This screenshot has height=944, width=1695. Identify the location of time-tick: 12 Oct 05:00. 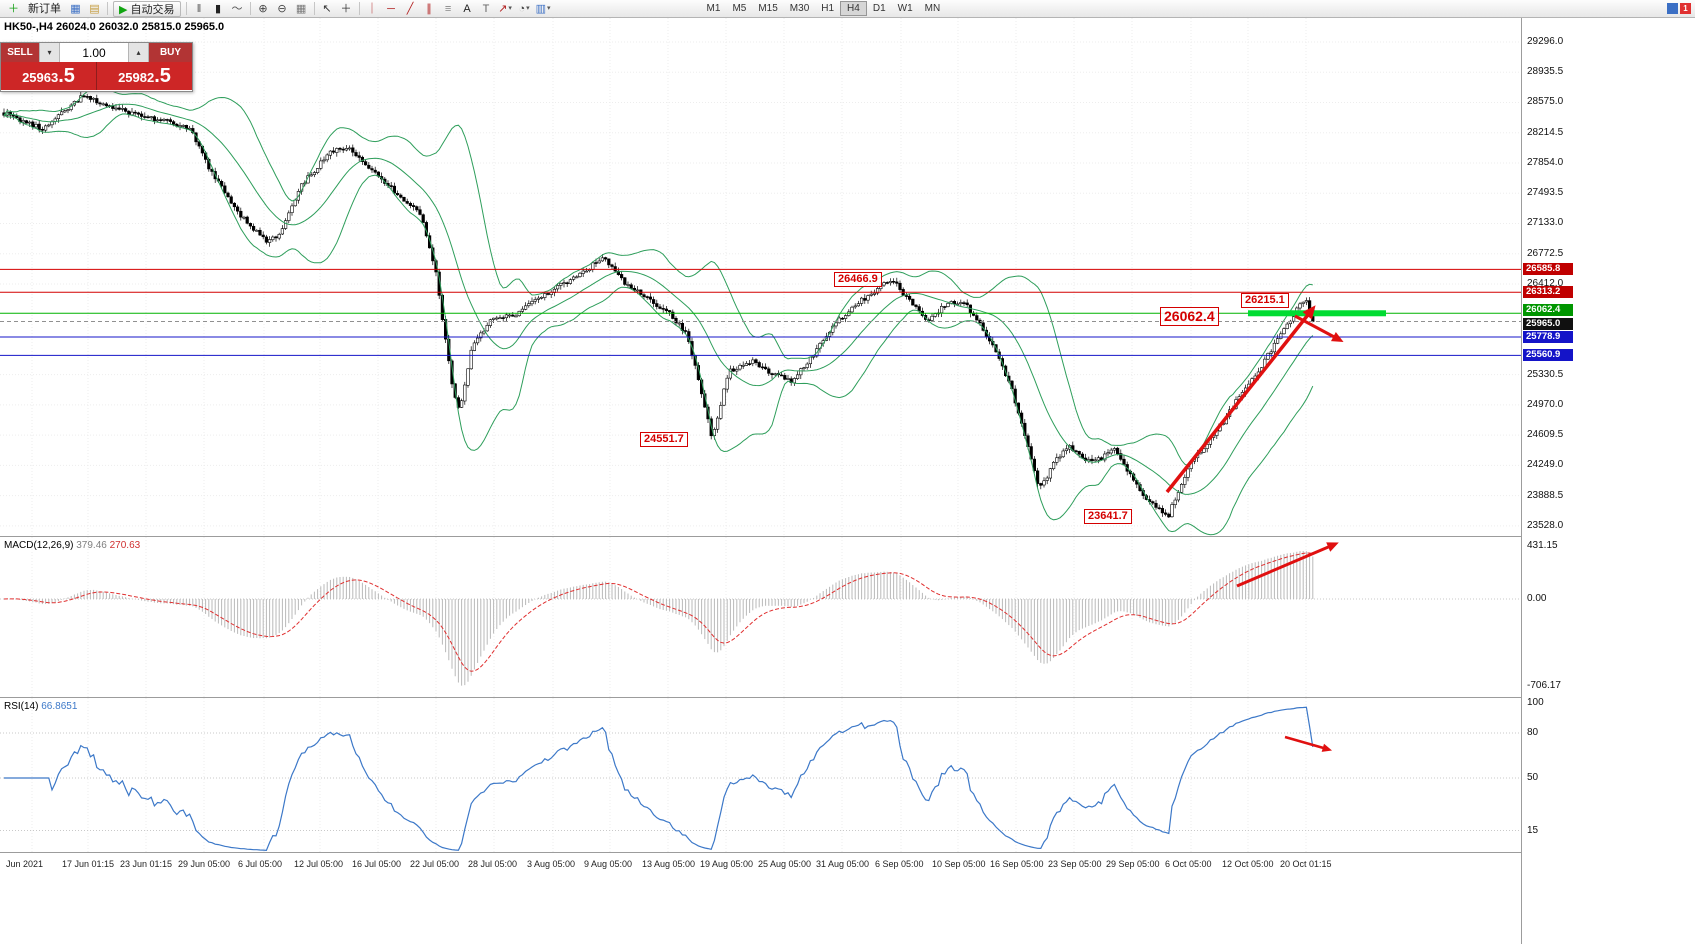
(1248, 864).